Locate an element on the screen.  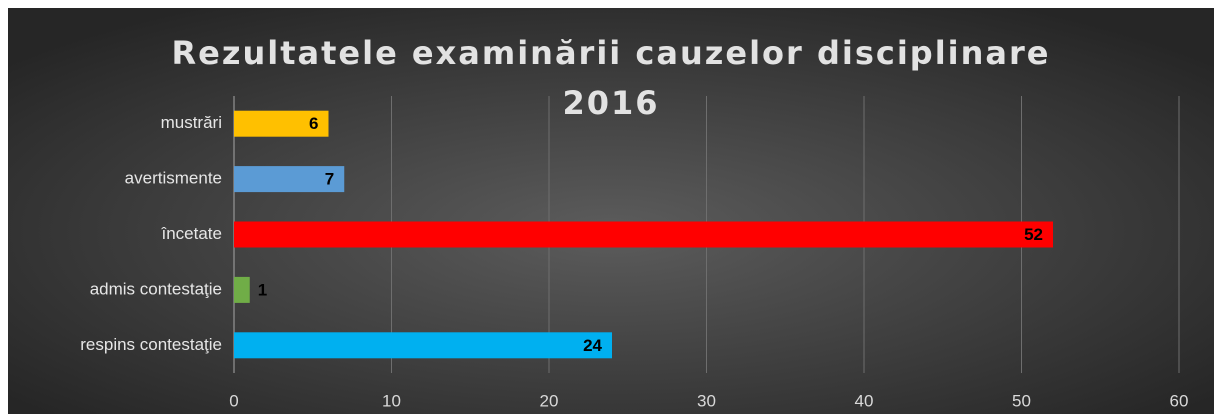
data-label: 7 is located at coordinates (329, 179).